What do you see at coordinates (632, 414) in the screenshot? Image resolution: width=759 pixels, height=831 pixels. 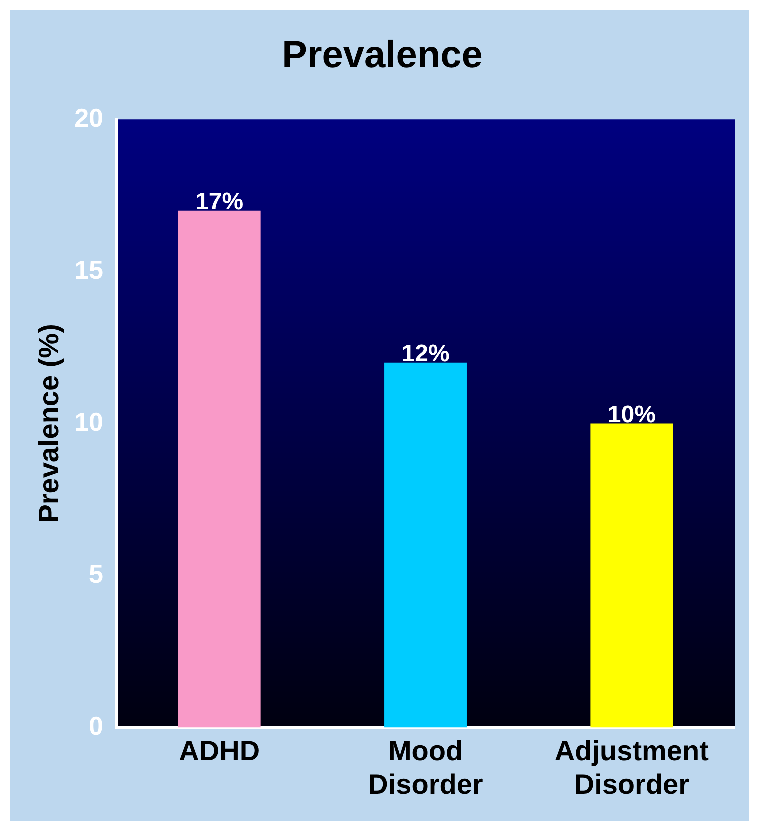 I see `data-label: 10%` at bounding box center [632, 414].